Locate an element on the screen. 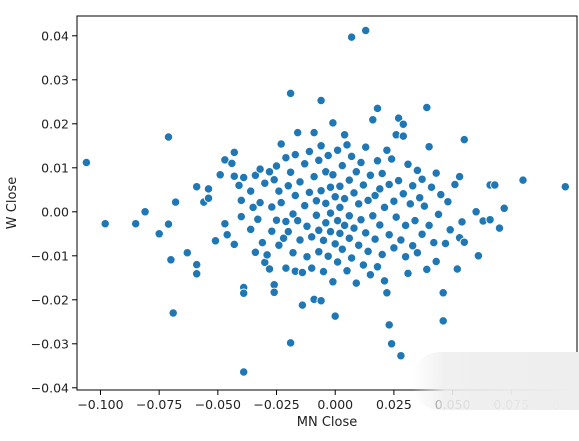 Image resolution: width=579 pixels, height=441 pixels. y-tick-label: 0.00 is located at coordinates (55, 211).